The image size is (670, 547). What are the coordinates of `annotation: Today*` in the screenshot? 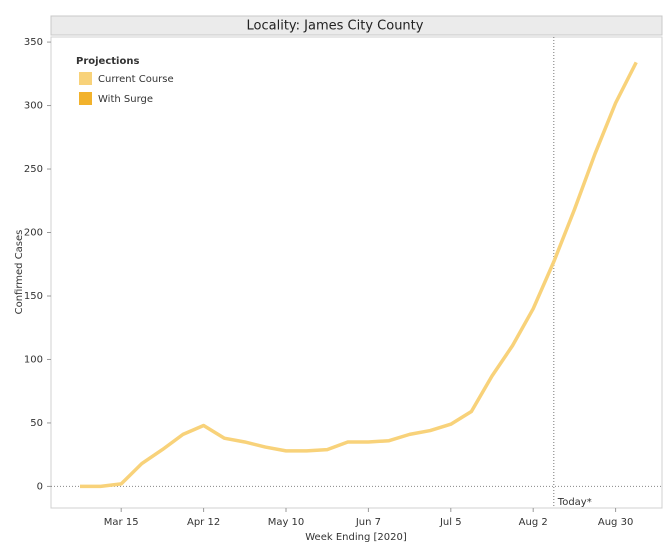 It's located at (574, 502).